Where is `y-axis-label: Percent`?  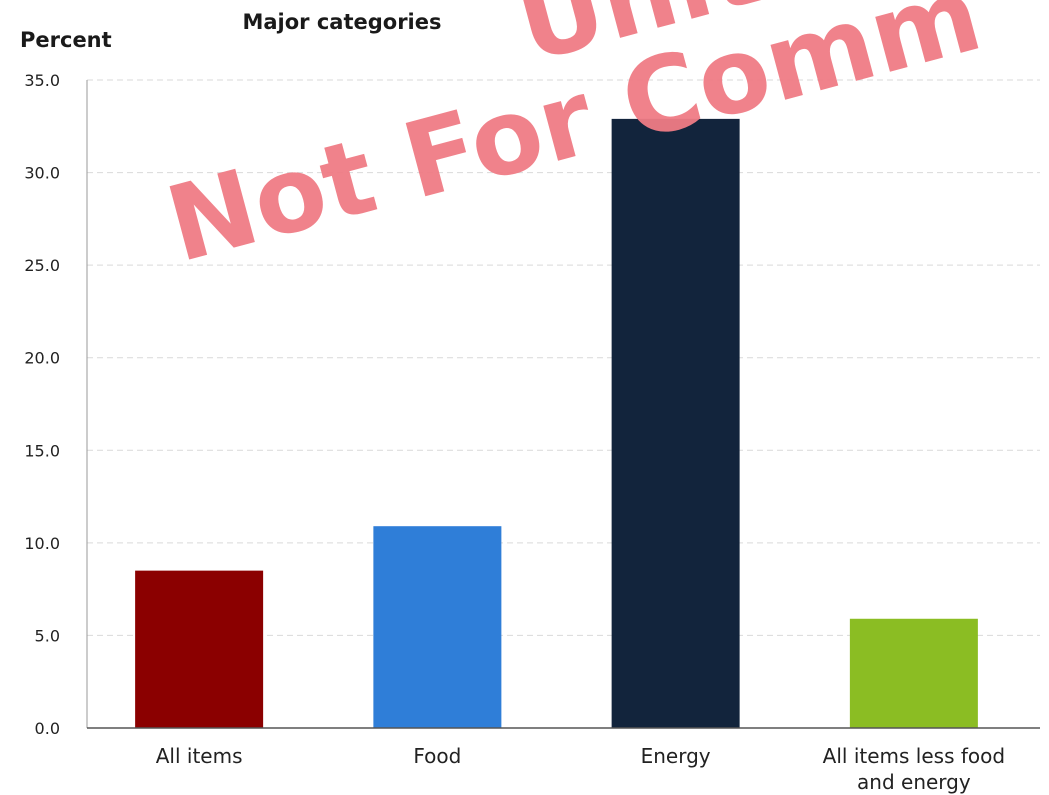 y-axis-label: Percent is located at coordinates (66, 40).